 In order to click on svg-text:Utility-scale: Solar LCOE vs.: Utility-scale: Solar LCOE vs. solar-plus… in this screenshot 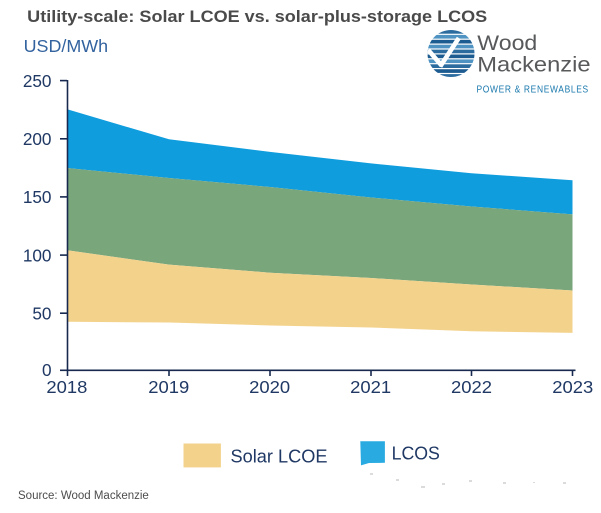, I will do `click(257, 17)`.